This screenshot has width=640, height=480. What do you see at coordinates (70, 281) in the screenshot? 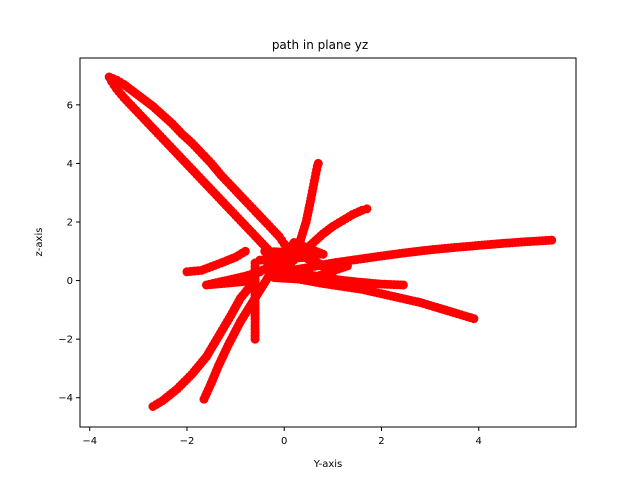
I see `y-tick-label: 0` at bounding box center [70, 281].